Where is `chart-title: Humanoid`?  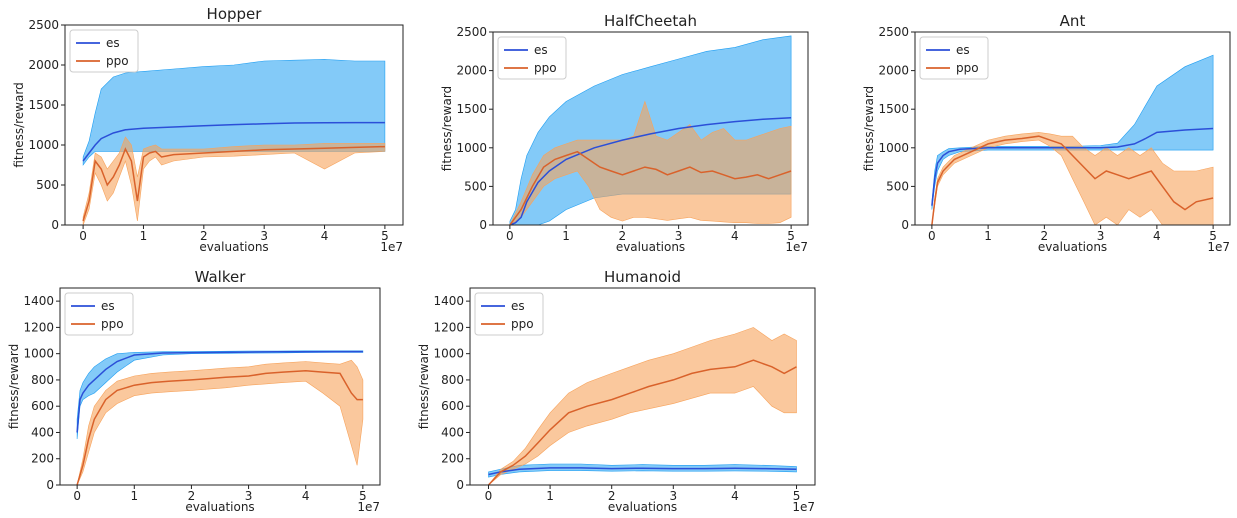
chart-title: Humanoid is located at coordinates (642, 277).